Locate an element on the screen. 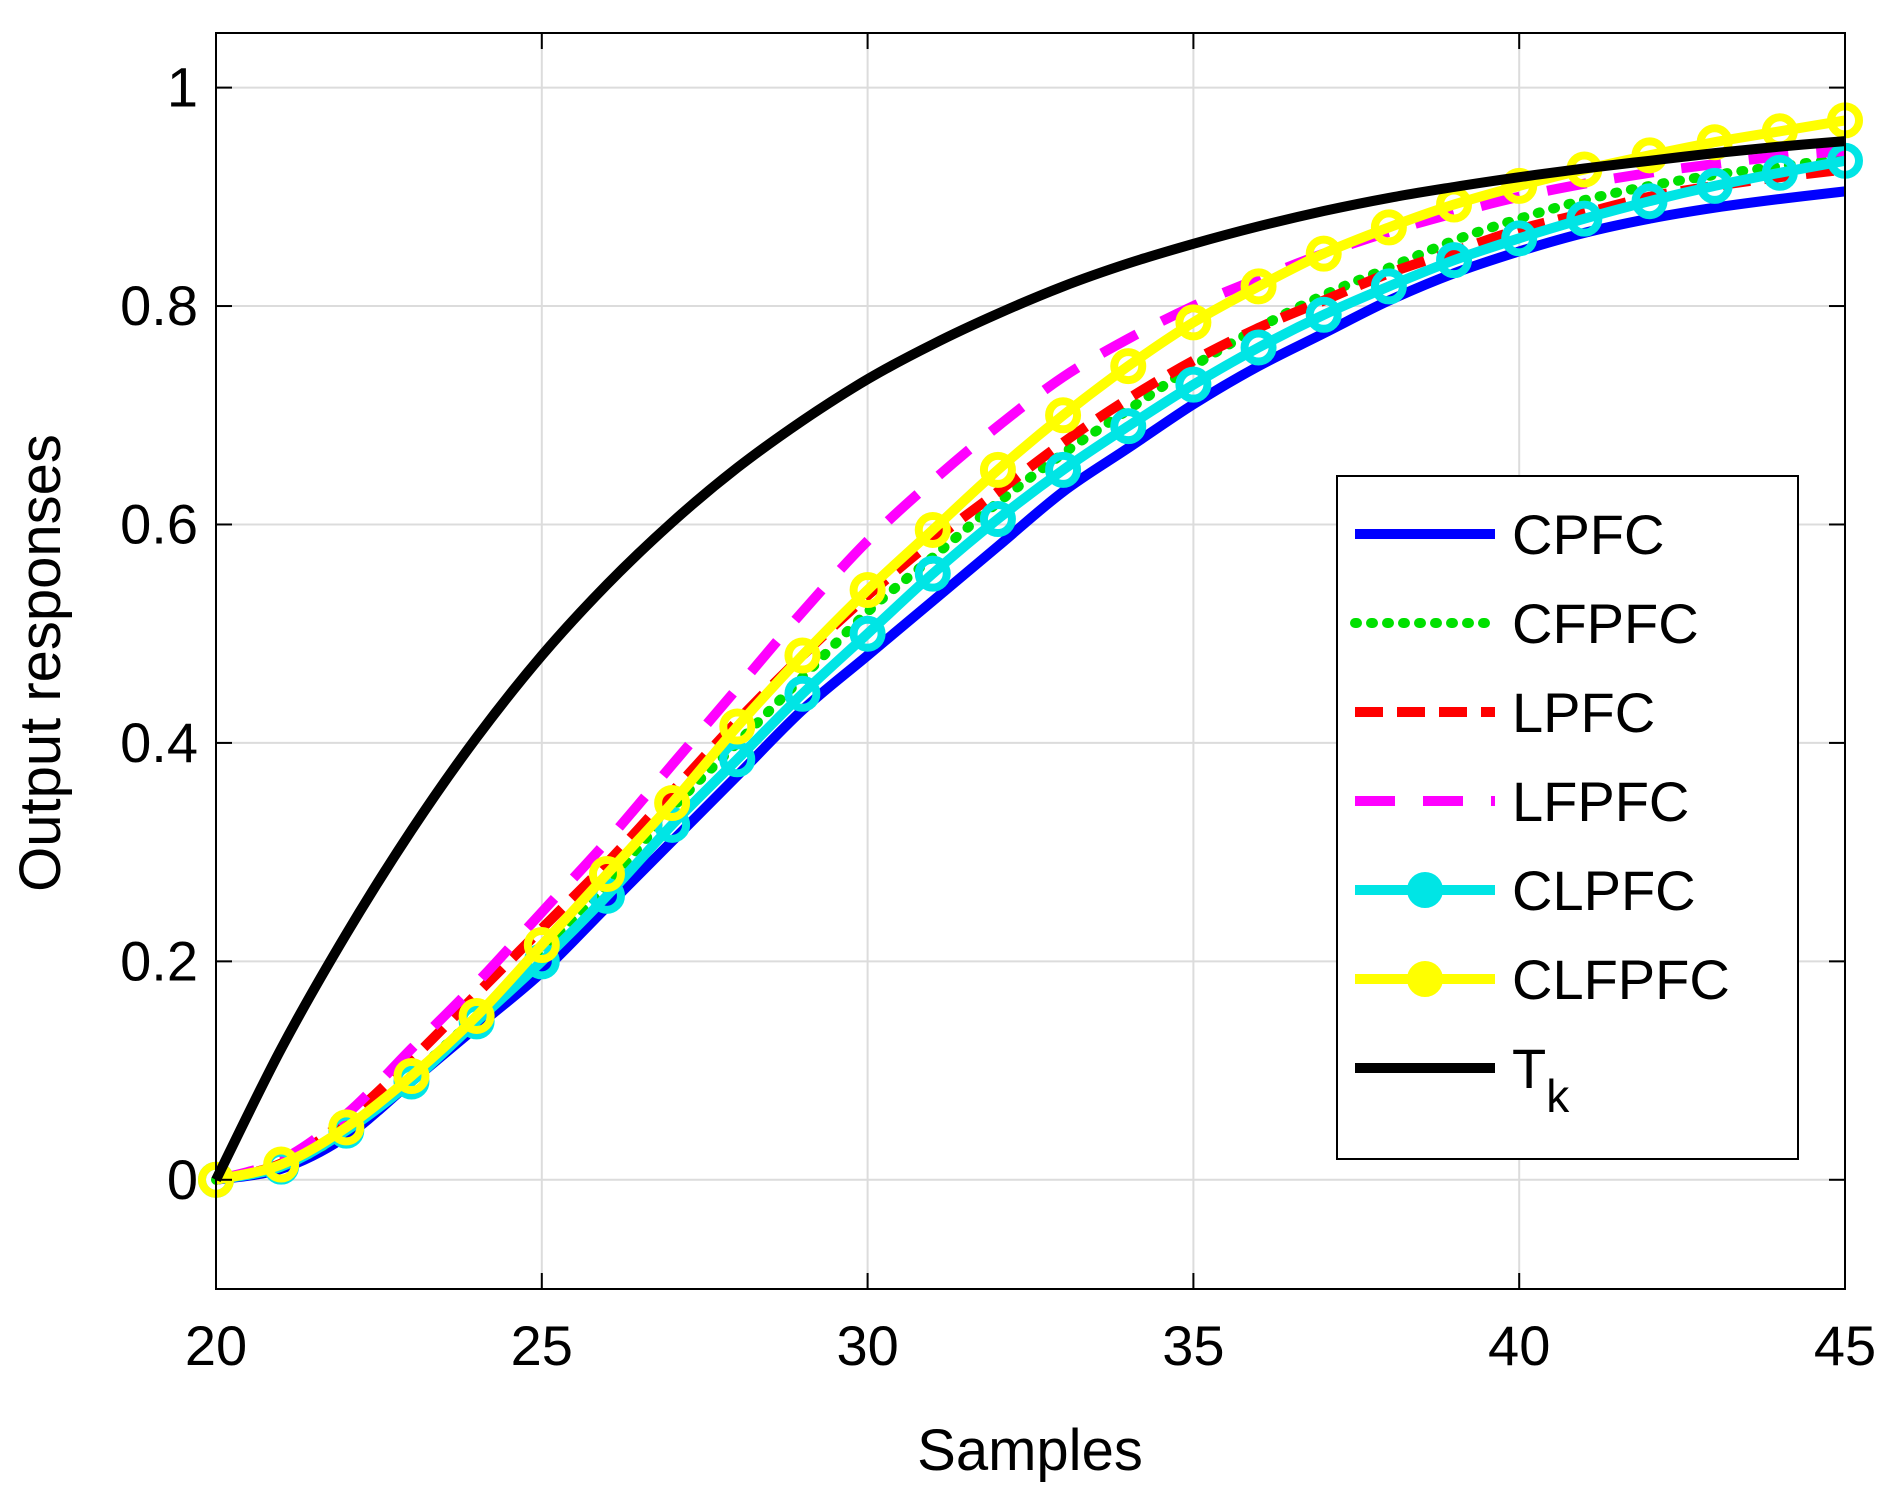 The height and width of the screenshot is (1507, 1902). legend-label-main: CLFPFC is located at coordinates (1621, 979).